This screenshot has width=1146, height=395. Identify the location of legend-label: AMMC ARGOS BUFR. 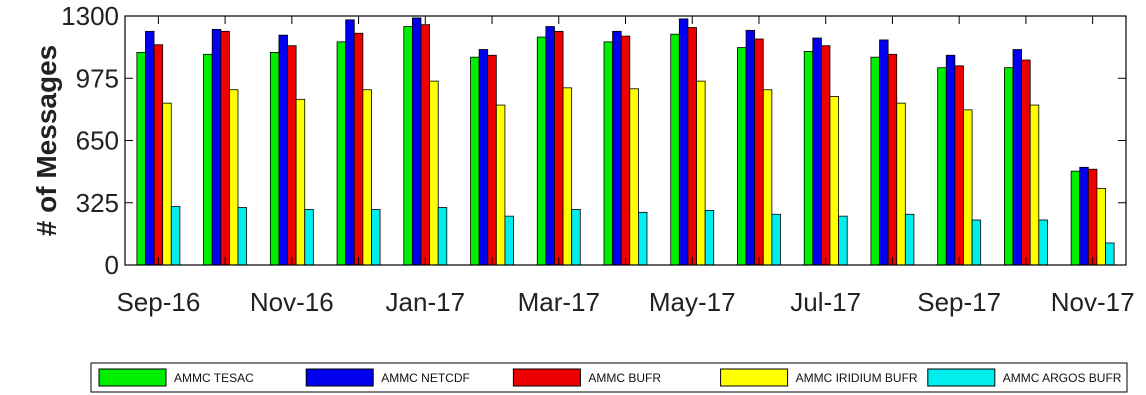
(1062, 378).